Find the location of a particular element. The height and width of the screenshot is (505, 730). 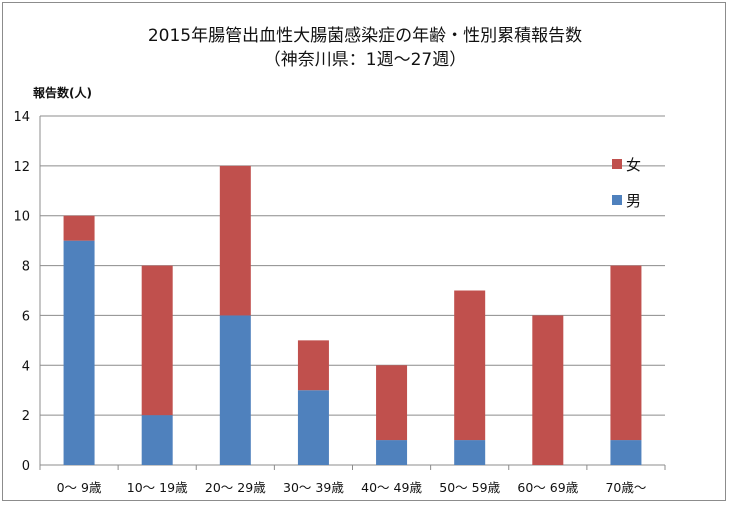

y-tick-label: 4 is located at coordinates (26, 366).